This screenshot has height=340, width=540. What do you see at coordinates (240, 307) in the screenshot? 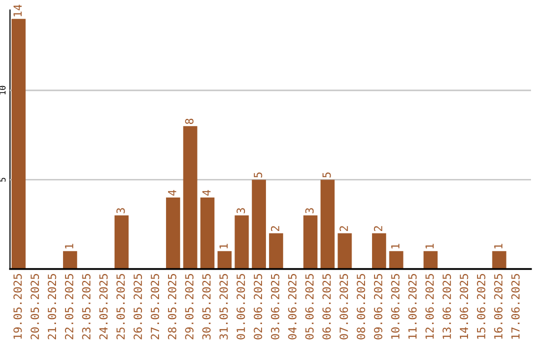
I see `x-tick-label: 01.06.2025` at bounding box center [240, 307].